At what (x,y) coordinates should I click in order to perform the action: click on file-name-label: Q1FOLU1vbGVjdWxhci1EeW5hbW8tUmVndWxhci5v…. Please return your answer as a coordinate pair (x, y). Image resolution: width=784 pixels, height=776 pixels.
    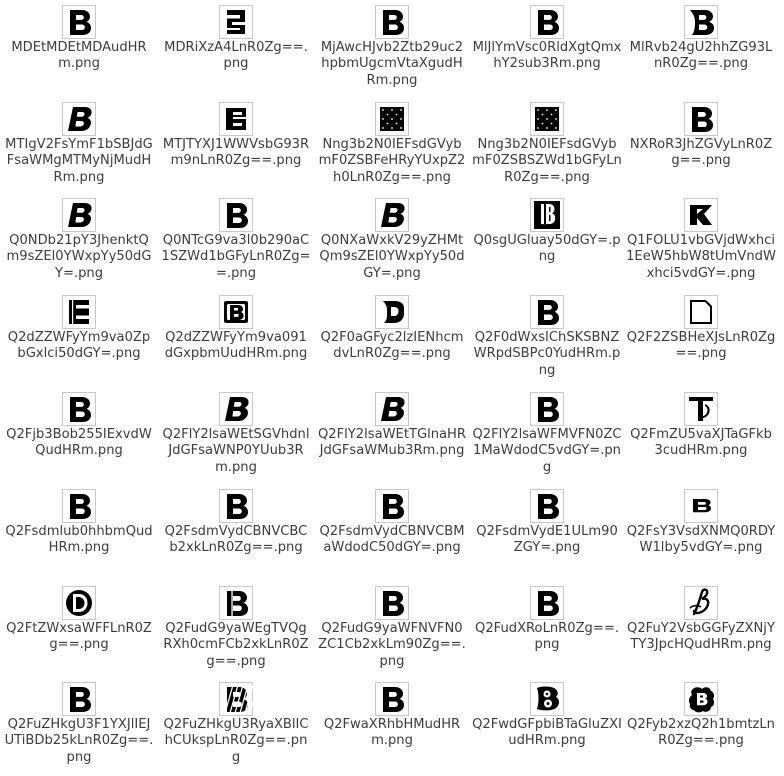
    Looking at the image, I should click on (701, 257).